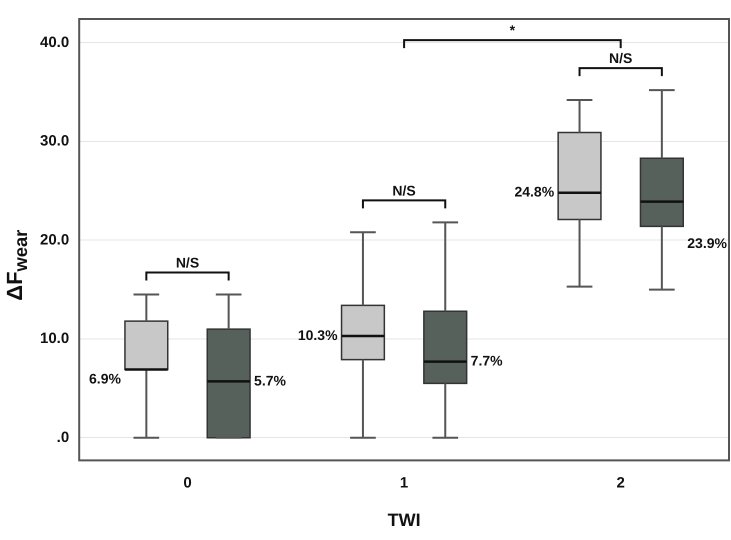 This screenshot has width=731, height=540. What do you see at coordinates (270, 380) in the screenshot?
I see `text: 5.7%` at bounding box center [270, 380].